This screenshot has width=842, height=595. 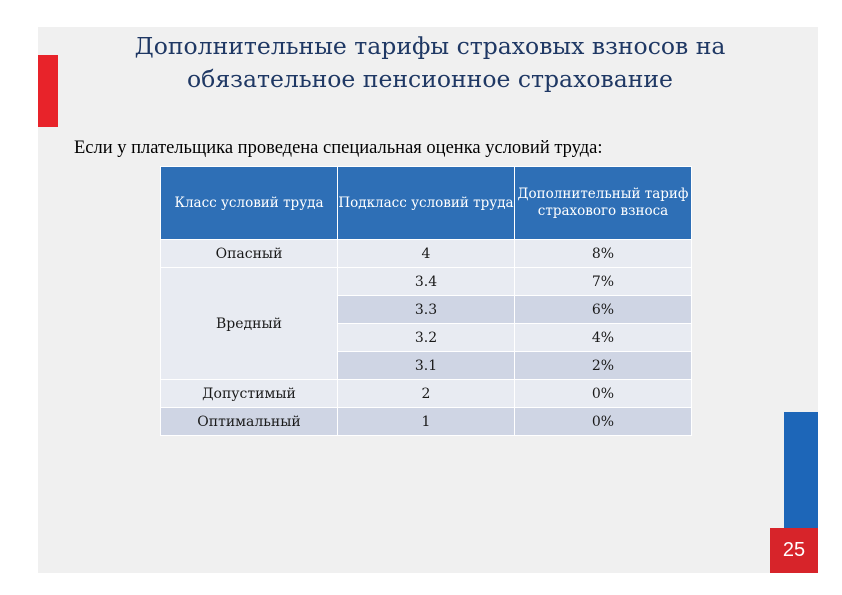 What do you see at coordinates (603, 281) in the screenshot?
I see `rate-cell: 7%` at bounding box center [603, 281].